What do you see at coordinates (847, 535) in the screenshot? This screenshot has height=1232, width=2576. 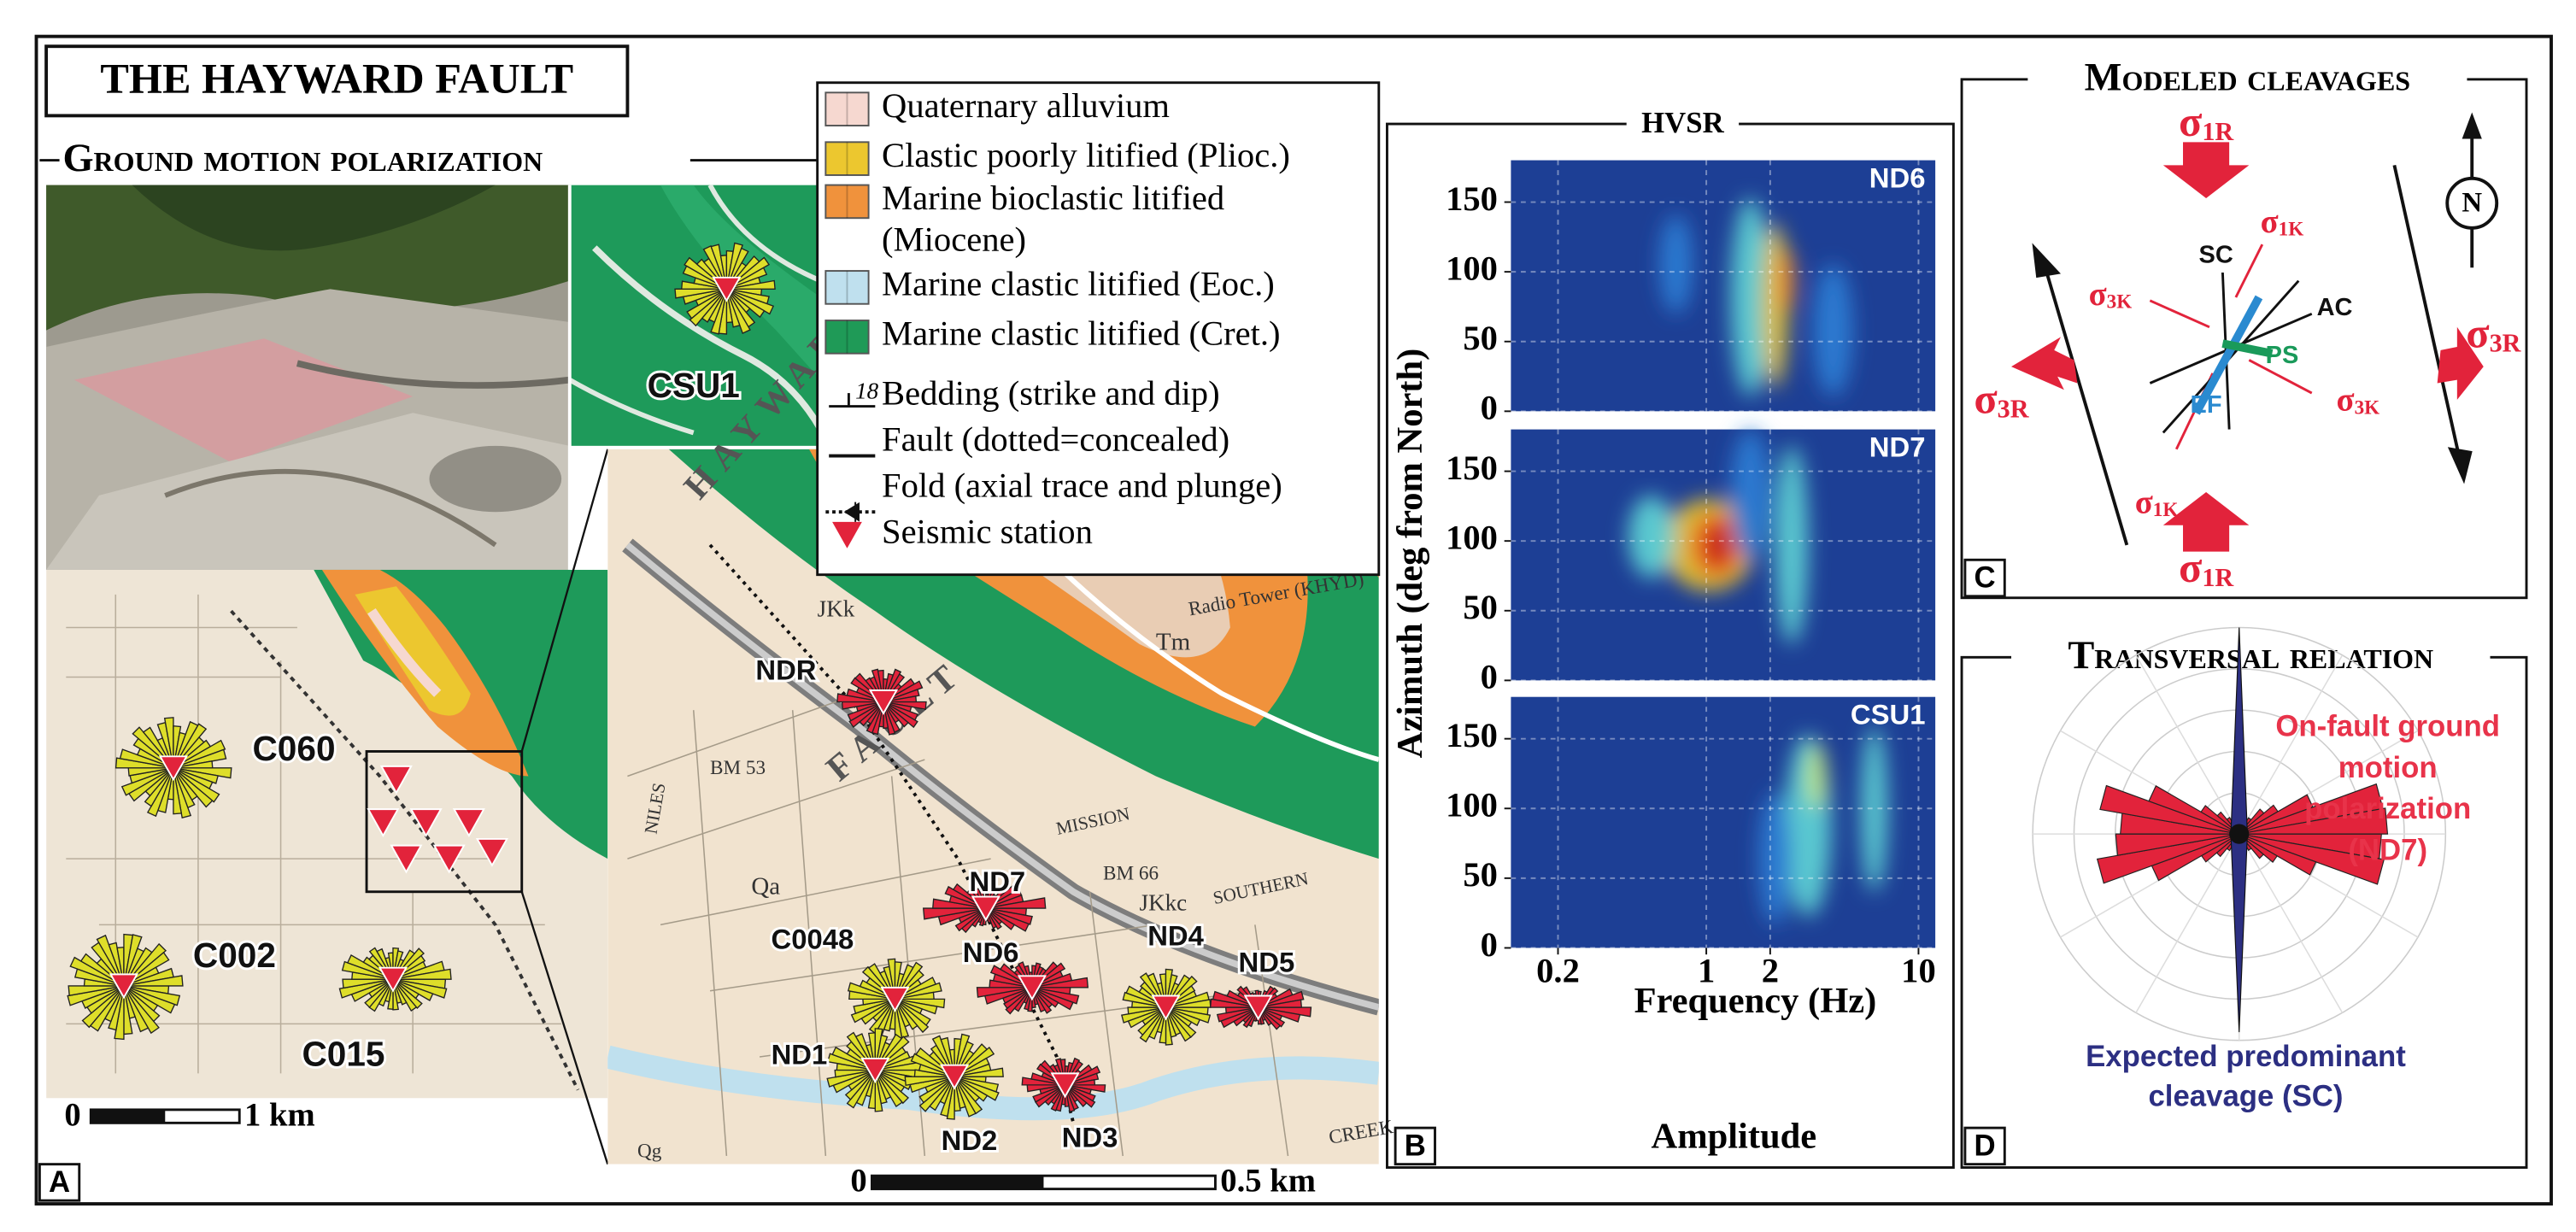 I see `legend-symbol` at bounding box center [847, 535].